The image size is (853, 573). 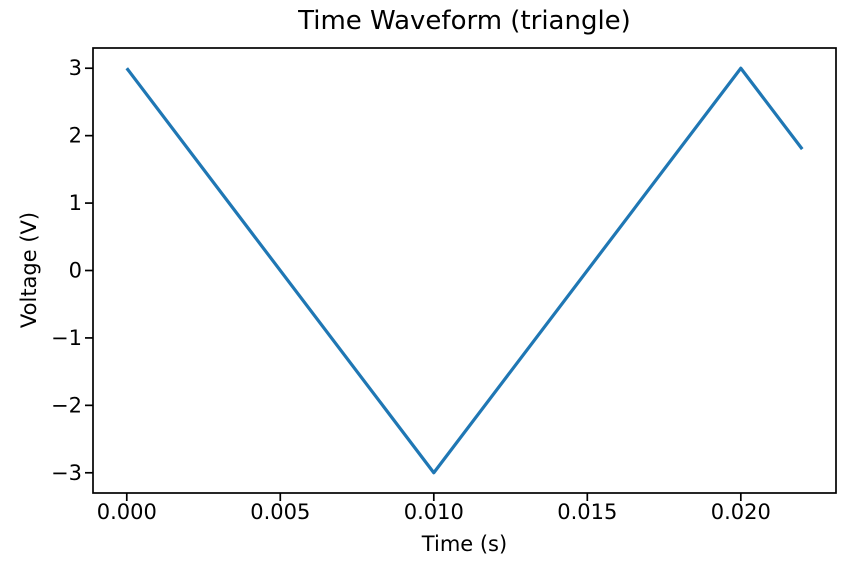 I want to click on y-tick-label: 1, so click(x=75, y=203).